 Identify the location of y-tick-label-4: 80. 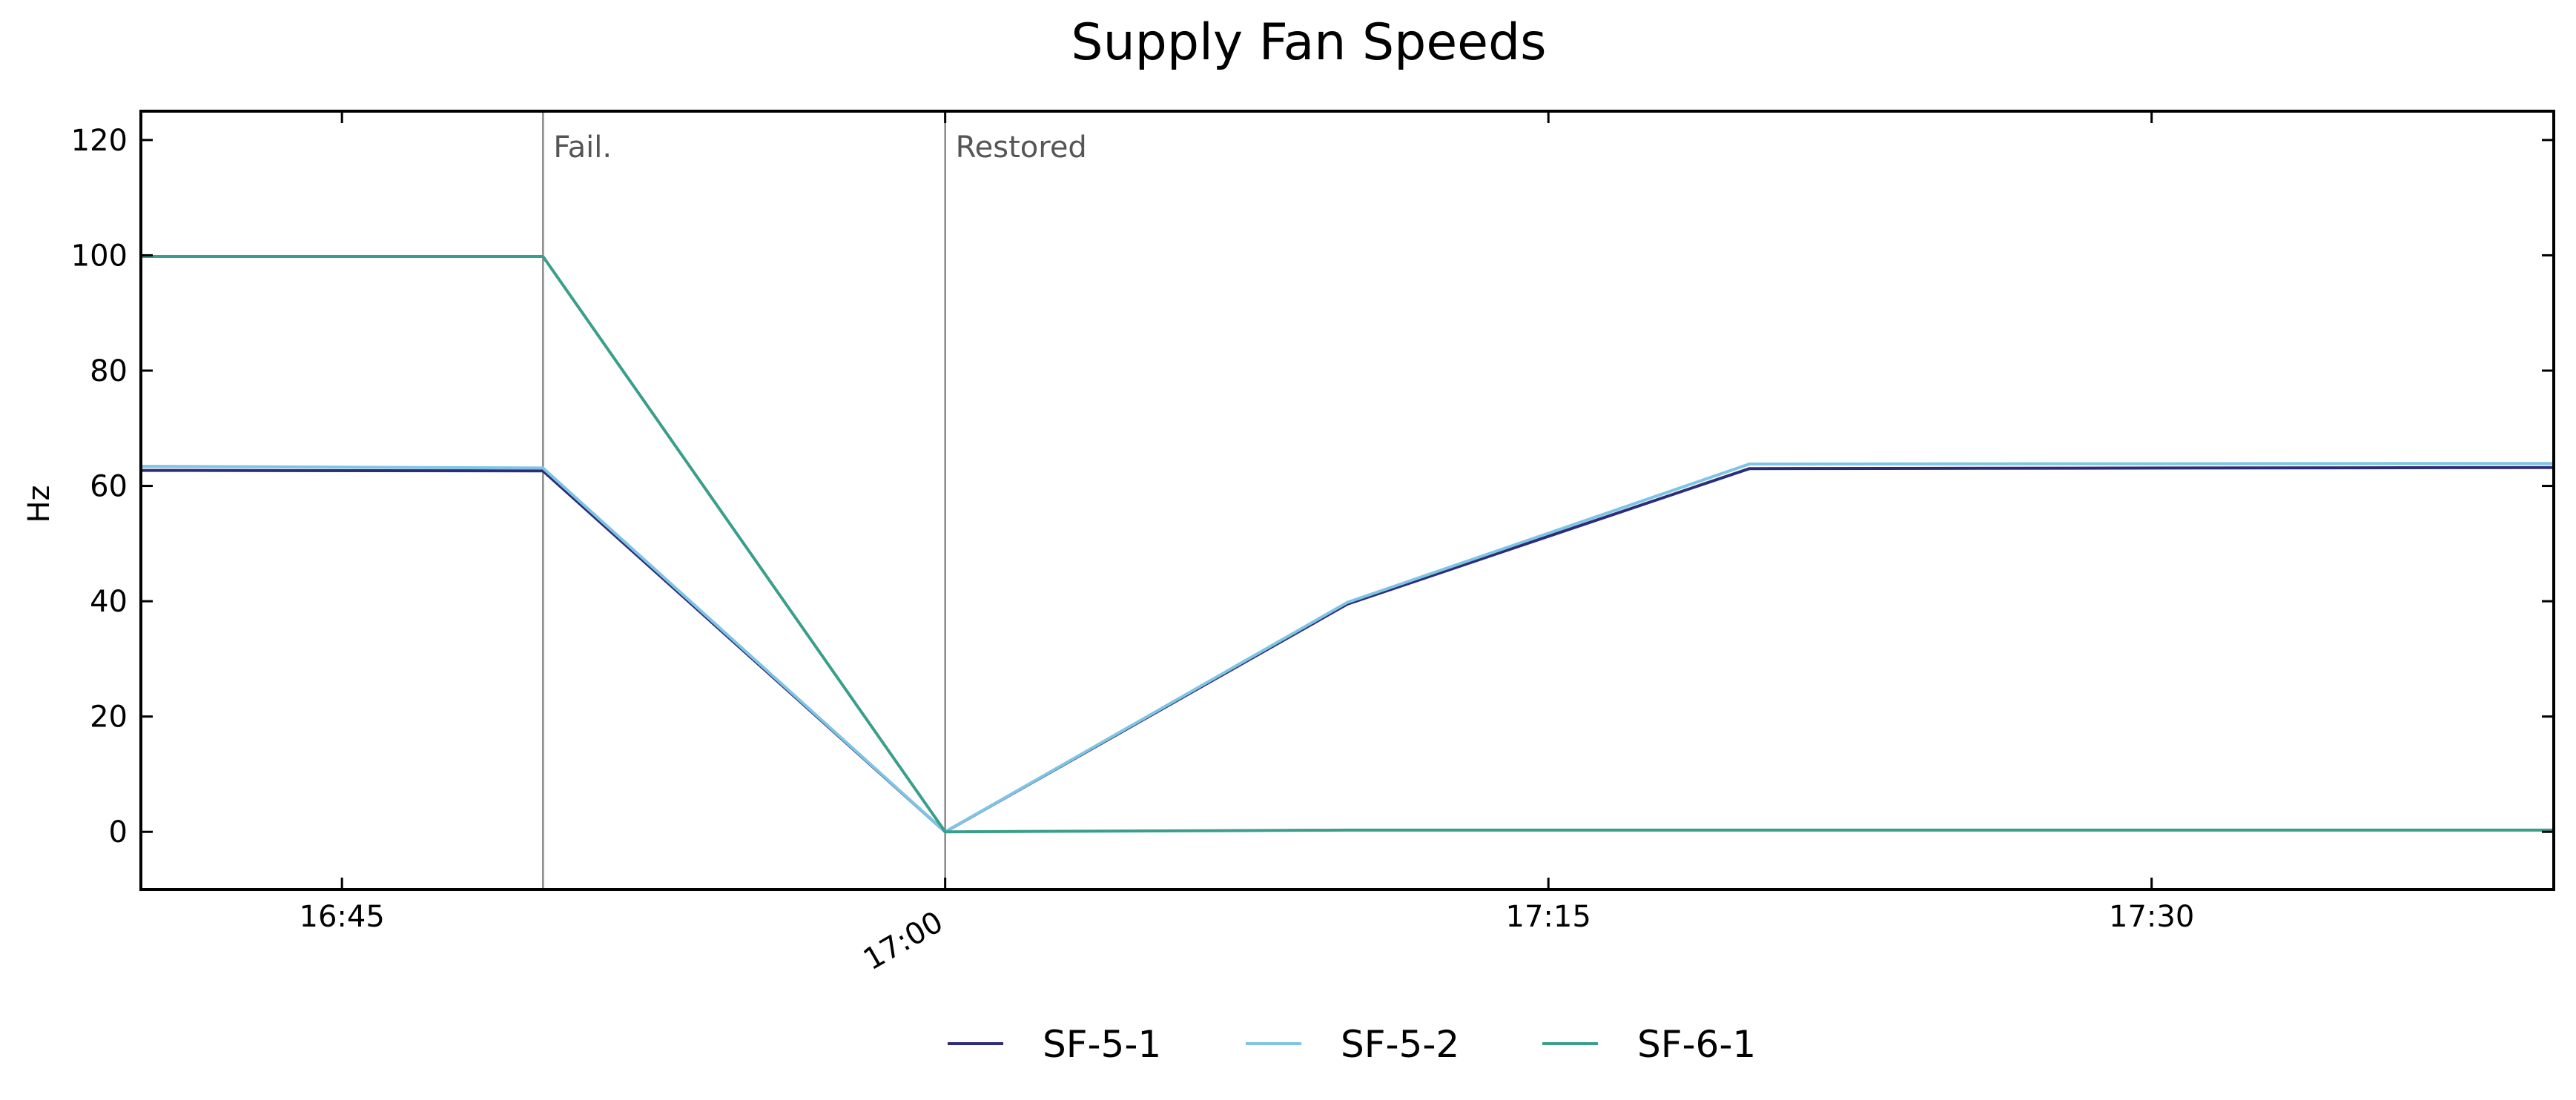
(109, 371).